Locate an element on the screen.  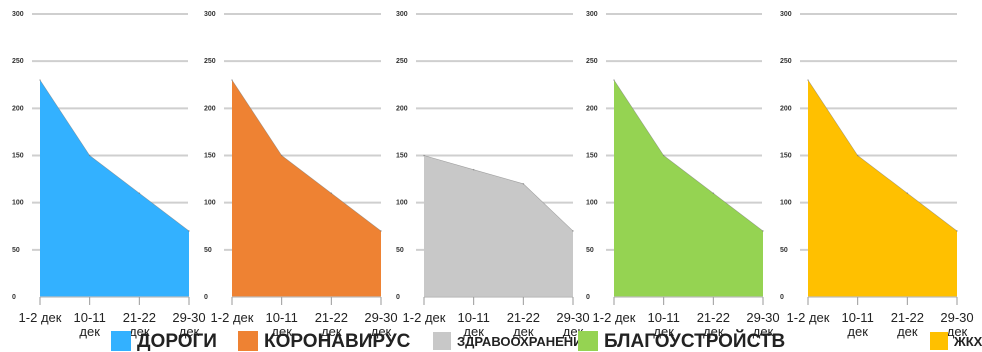
legend-item-zhkh: ЖКХ is located at coordinates (956, 341).